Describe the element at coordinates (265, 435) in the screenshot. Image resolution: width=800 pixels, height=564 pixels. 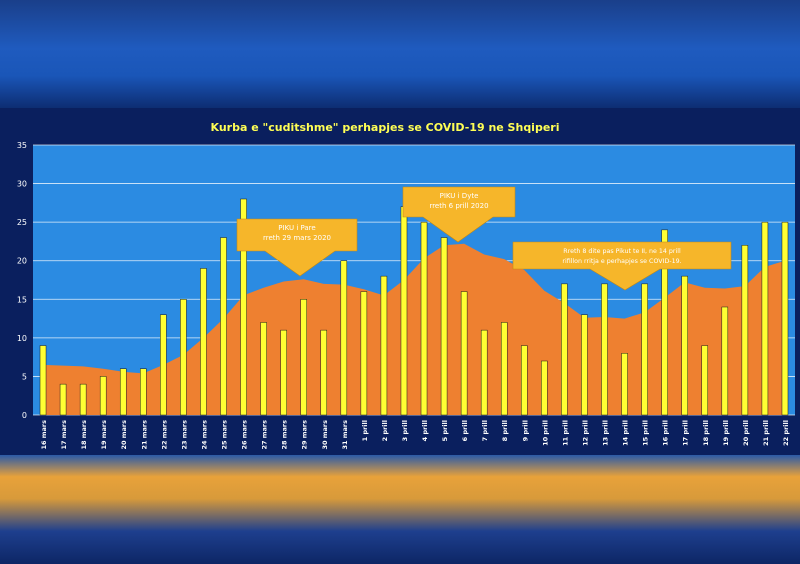
I see `x-tick-label: 27 mars` at that location.